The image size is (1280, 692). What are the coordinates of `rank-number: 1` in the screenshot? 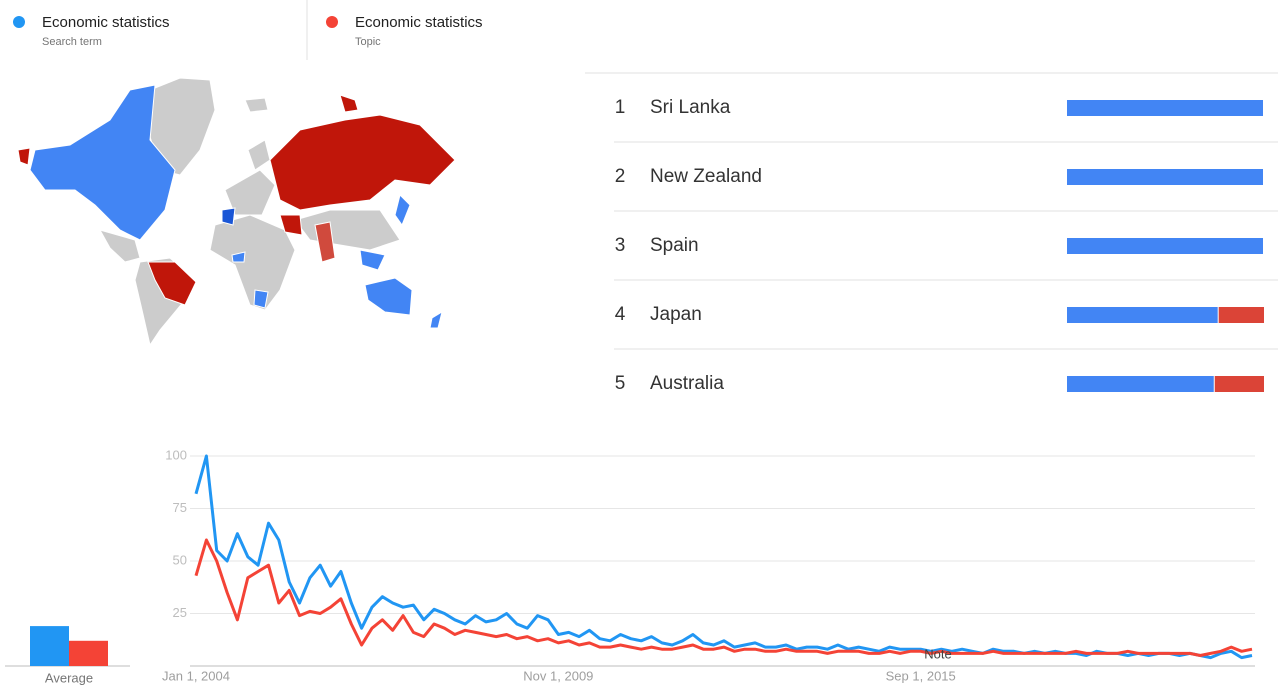 It's located at (620, 107).